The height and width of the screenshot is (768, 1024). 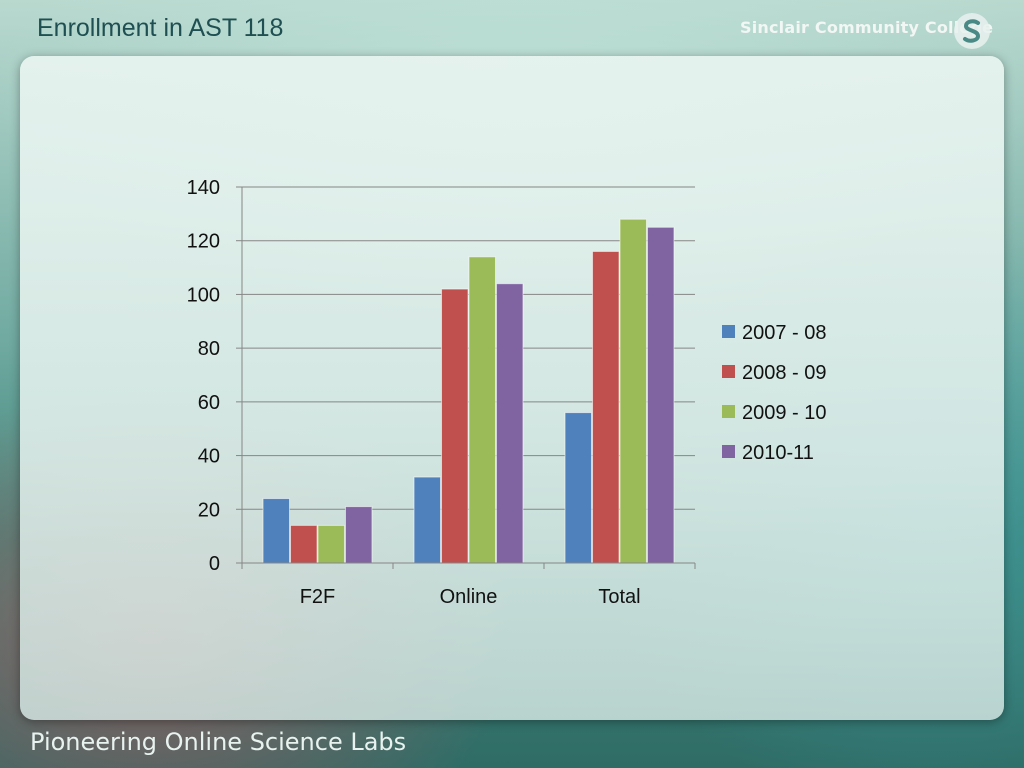 I want to click on legend: 2007 - 08 2008 - 09 2009 - 10 2010-11, so click(x=774, y=393).